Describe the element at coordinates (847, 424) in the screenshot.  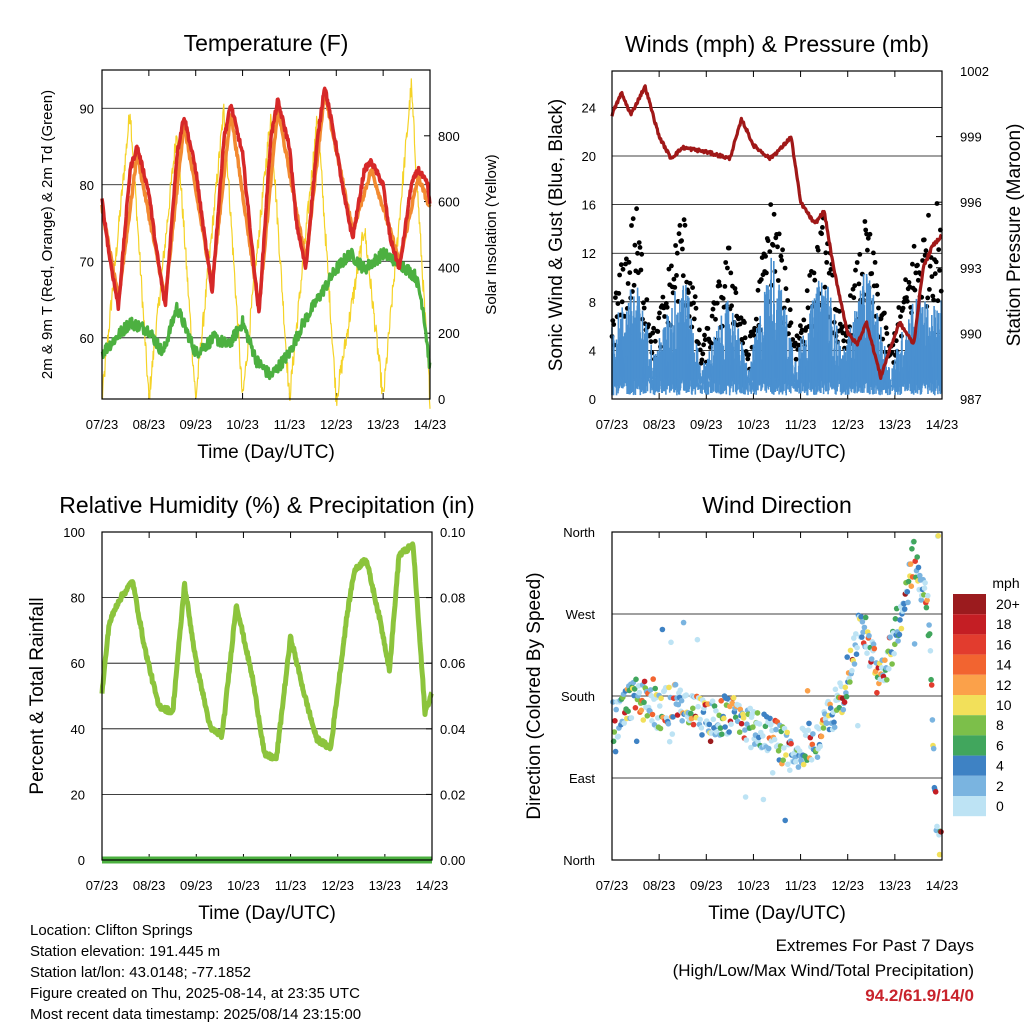
I see `x-tick-label: 12/23` at that location.